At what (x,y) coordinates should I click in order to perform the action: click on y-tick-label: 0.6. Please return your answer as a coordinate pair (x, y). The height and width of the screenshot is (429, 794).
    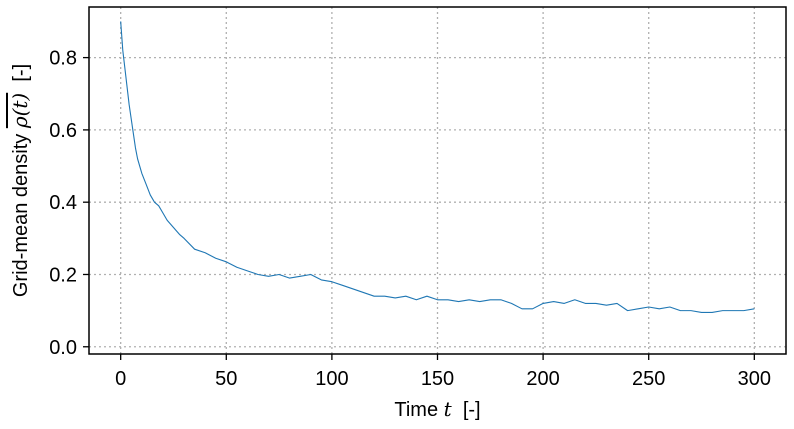
    Looking at the image, I should click on (63, 131).